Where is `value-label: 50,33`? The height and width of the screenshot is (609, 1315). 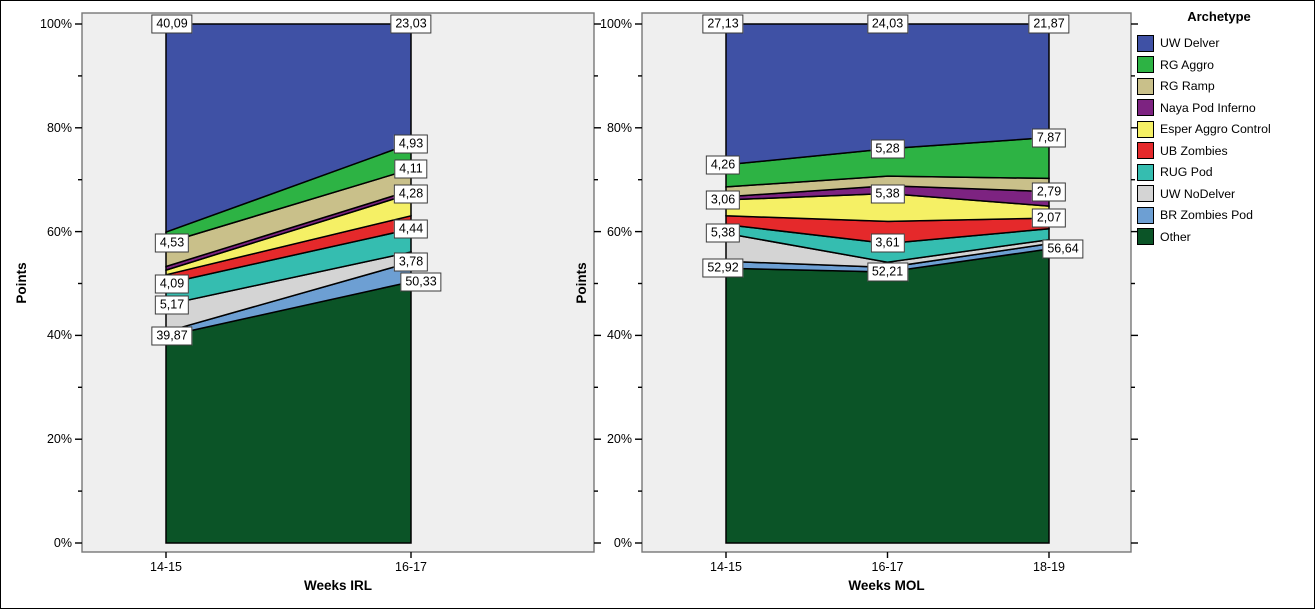
value-label: 50,33 is located at coordinates (421, 282).